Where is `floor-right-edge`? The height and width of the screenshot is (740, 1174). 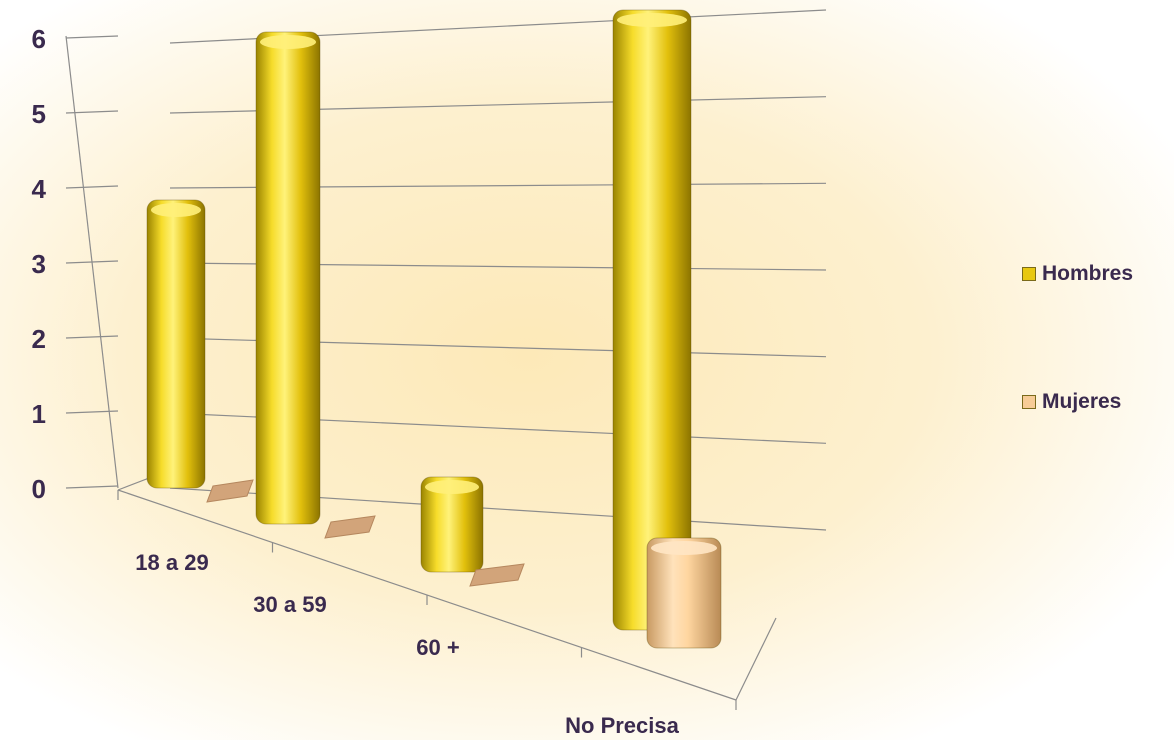 floor-right-edge is located at coordinates (756, 659).